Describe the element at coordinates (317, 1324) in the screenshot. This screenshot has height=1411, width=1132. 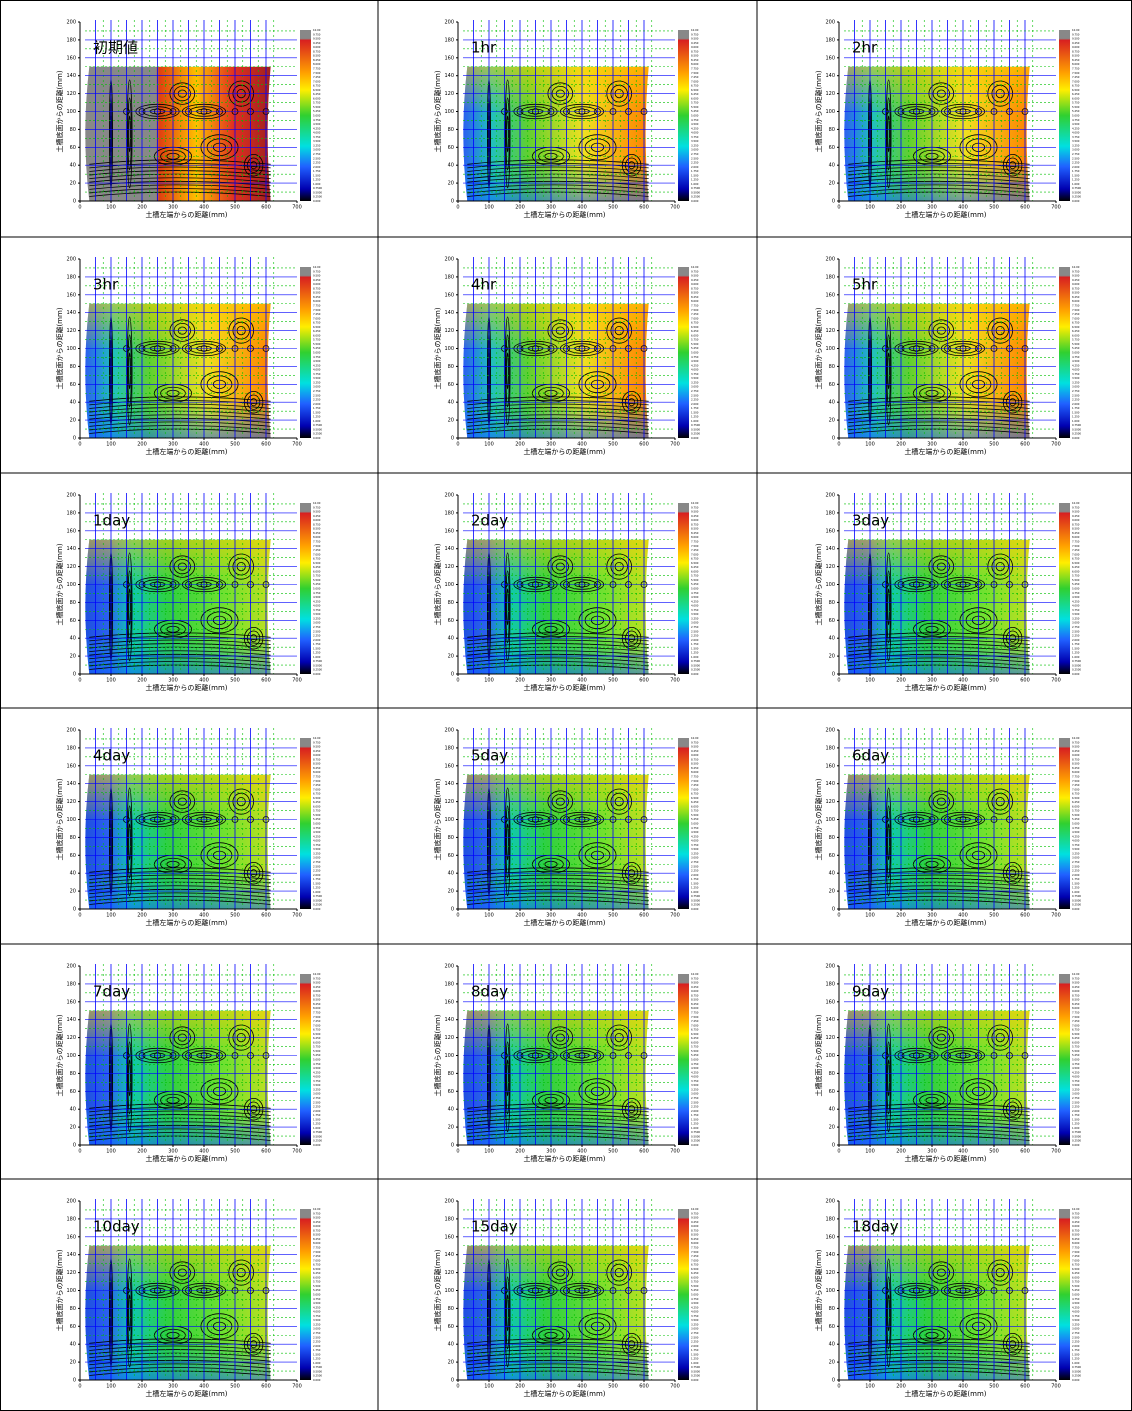
I see `colorbar-label: 3.250` at that location.